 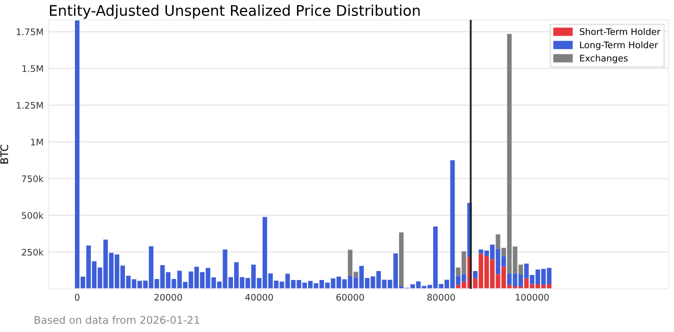 What do you see at coordinates (619, 45) in the screenshot?
I see `legend-label: Long-Term Holder` at bounding box center [619, 45].